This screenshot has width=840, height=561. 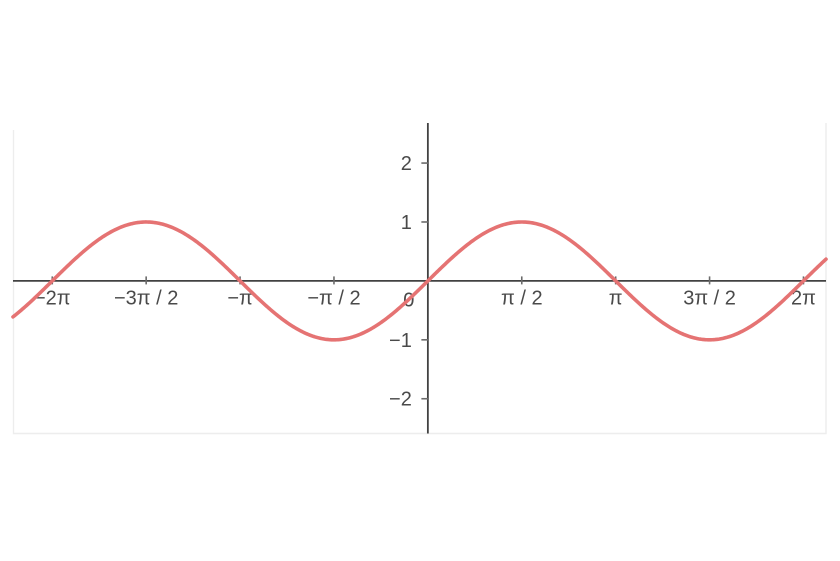 What do you see at coordinates (333, 298) in the screenshot?
I see `x-tick-label: −π / 2` at bounding box center [333, 298].